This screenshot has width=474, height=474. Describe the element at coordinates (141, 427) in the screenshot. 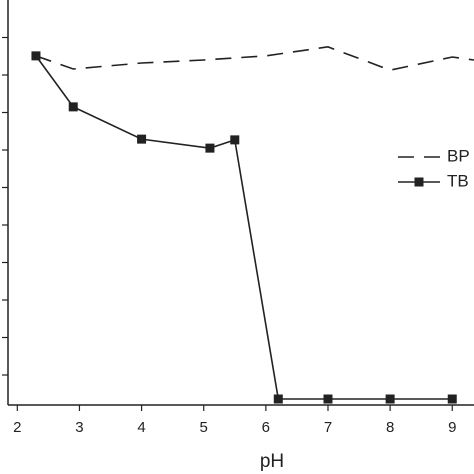

I see `x-tick-label: 4` at that location.